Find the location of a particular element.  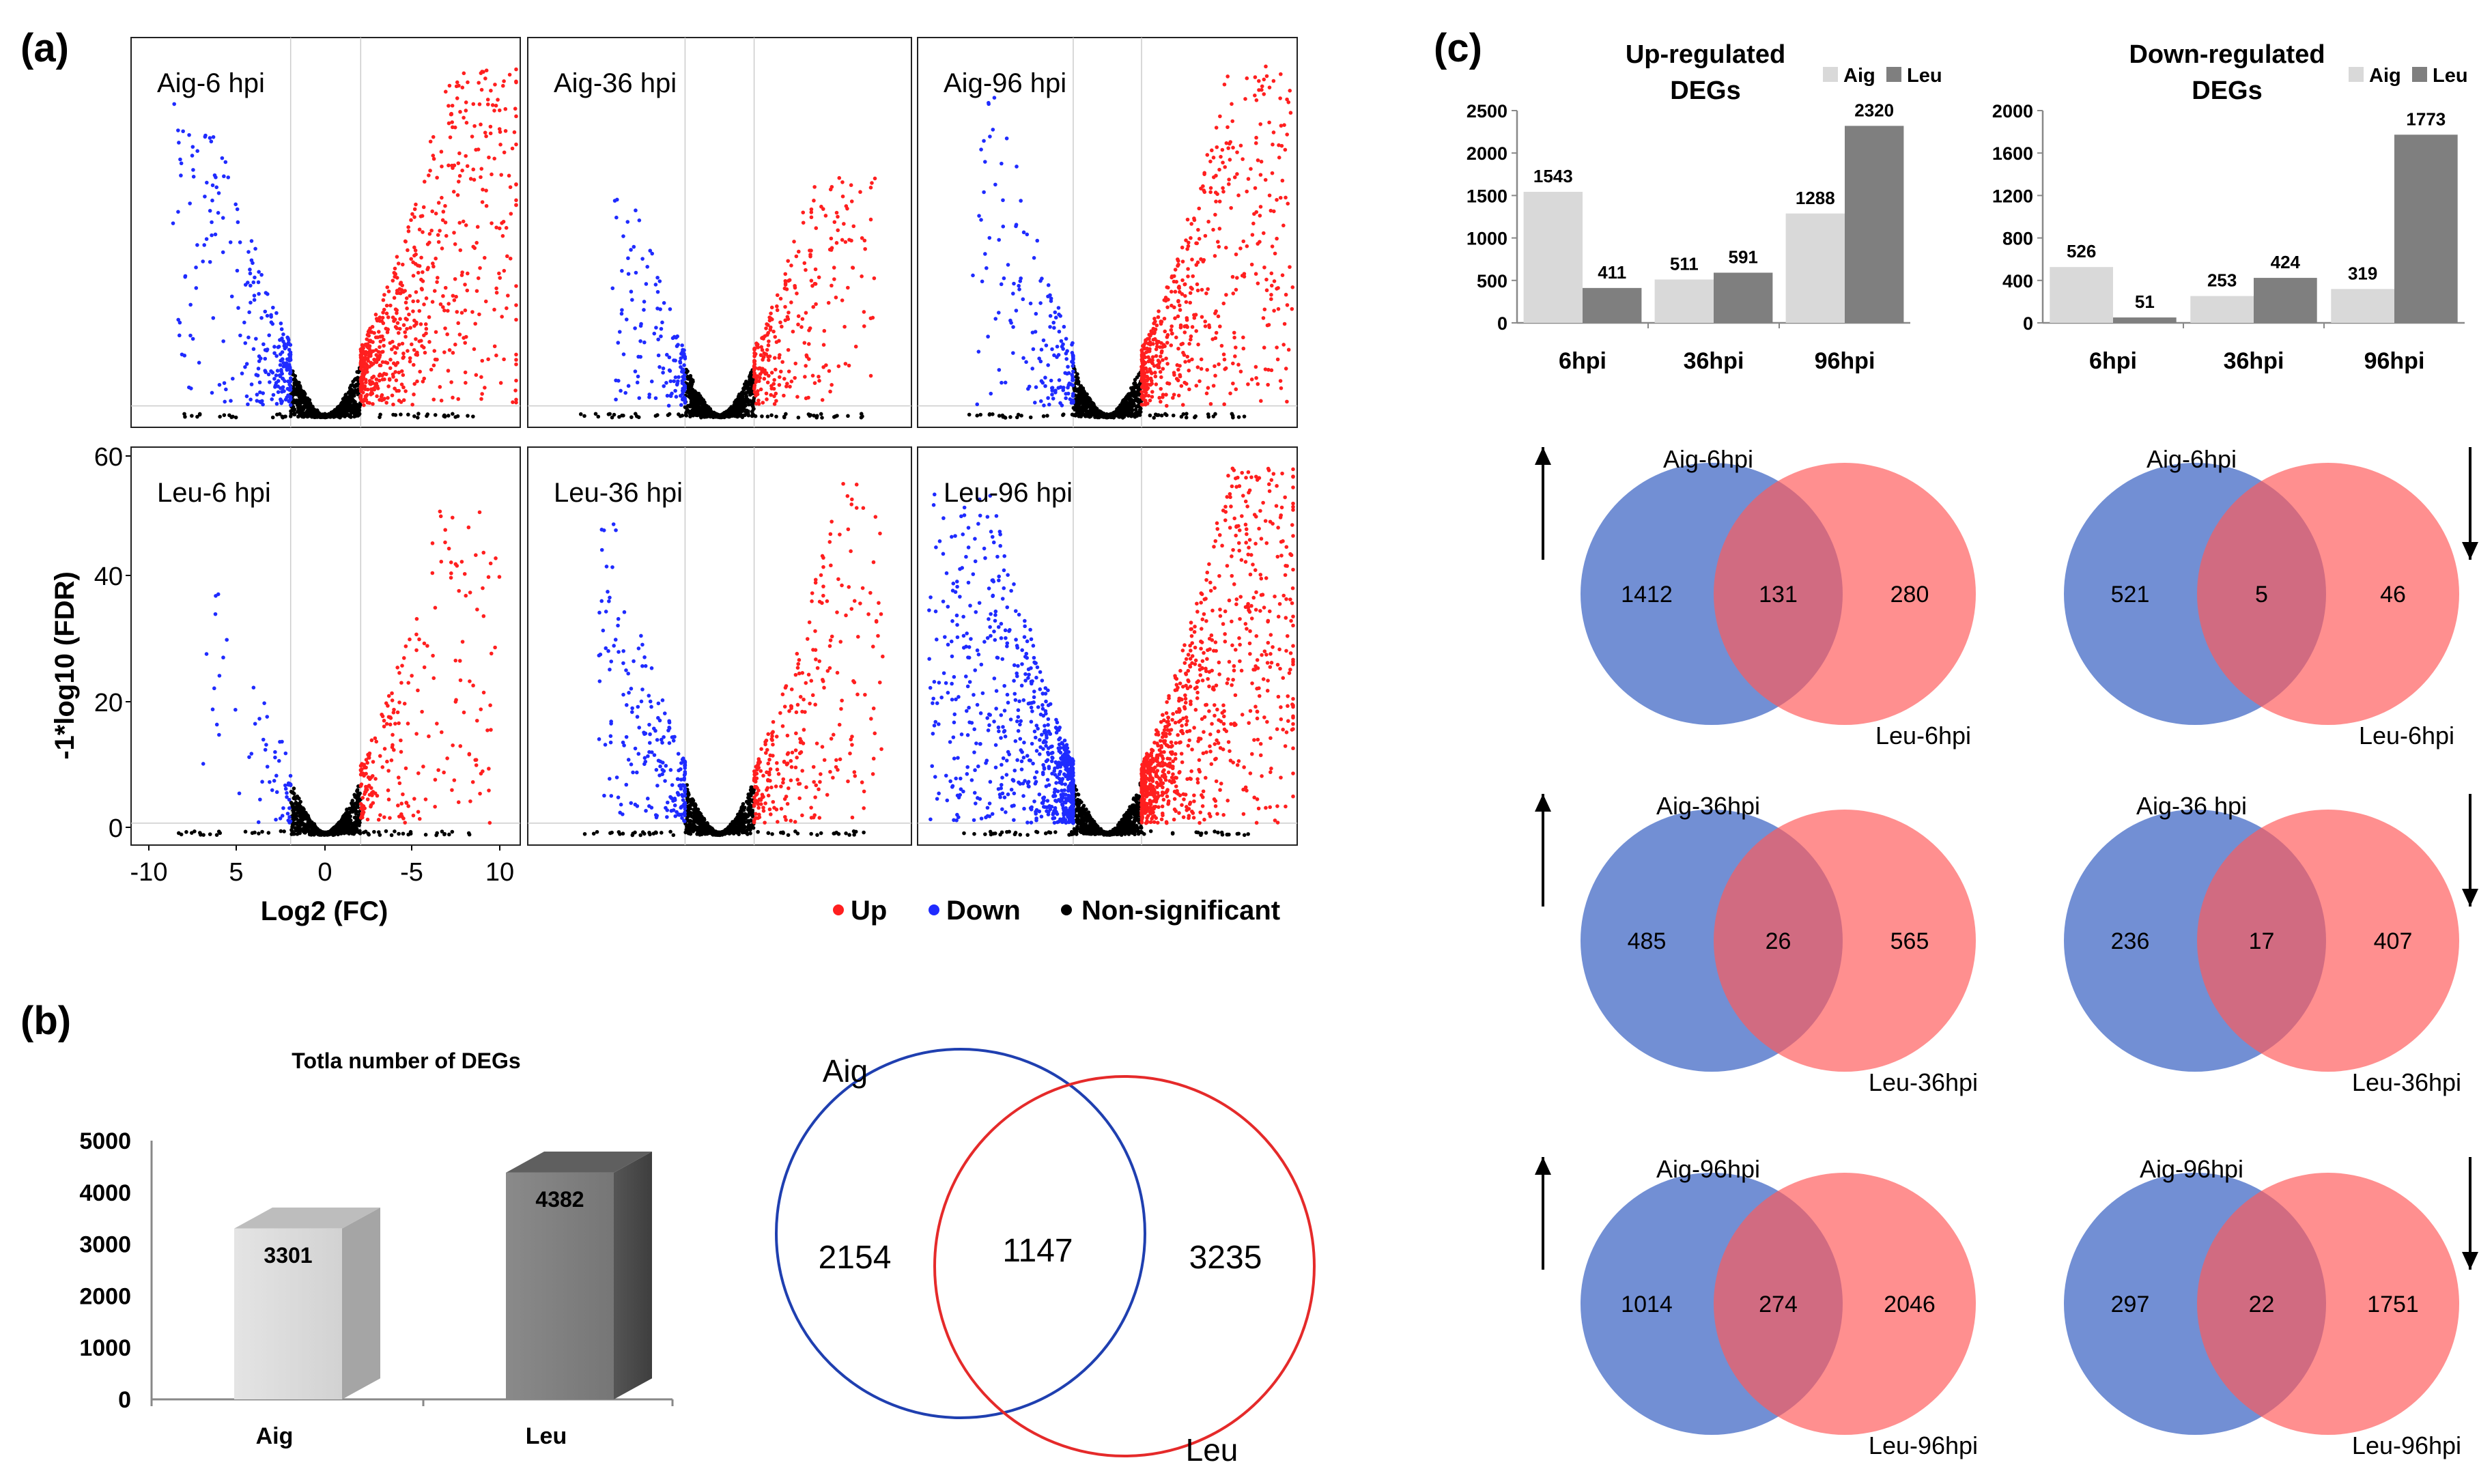

volcano-x-tick: -10 is located at coordinates (149, 872).